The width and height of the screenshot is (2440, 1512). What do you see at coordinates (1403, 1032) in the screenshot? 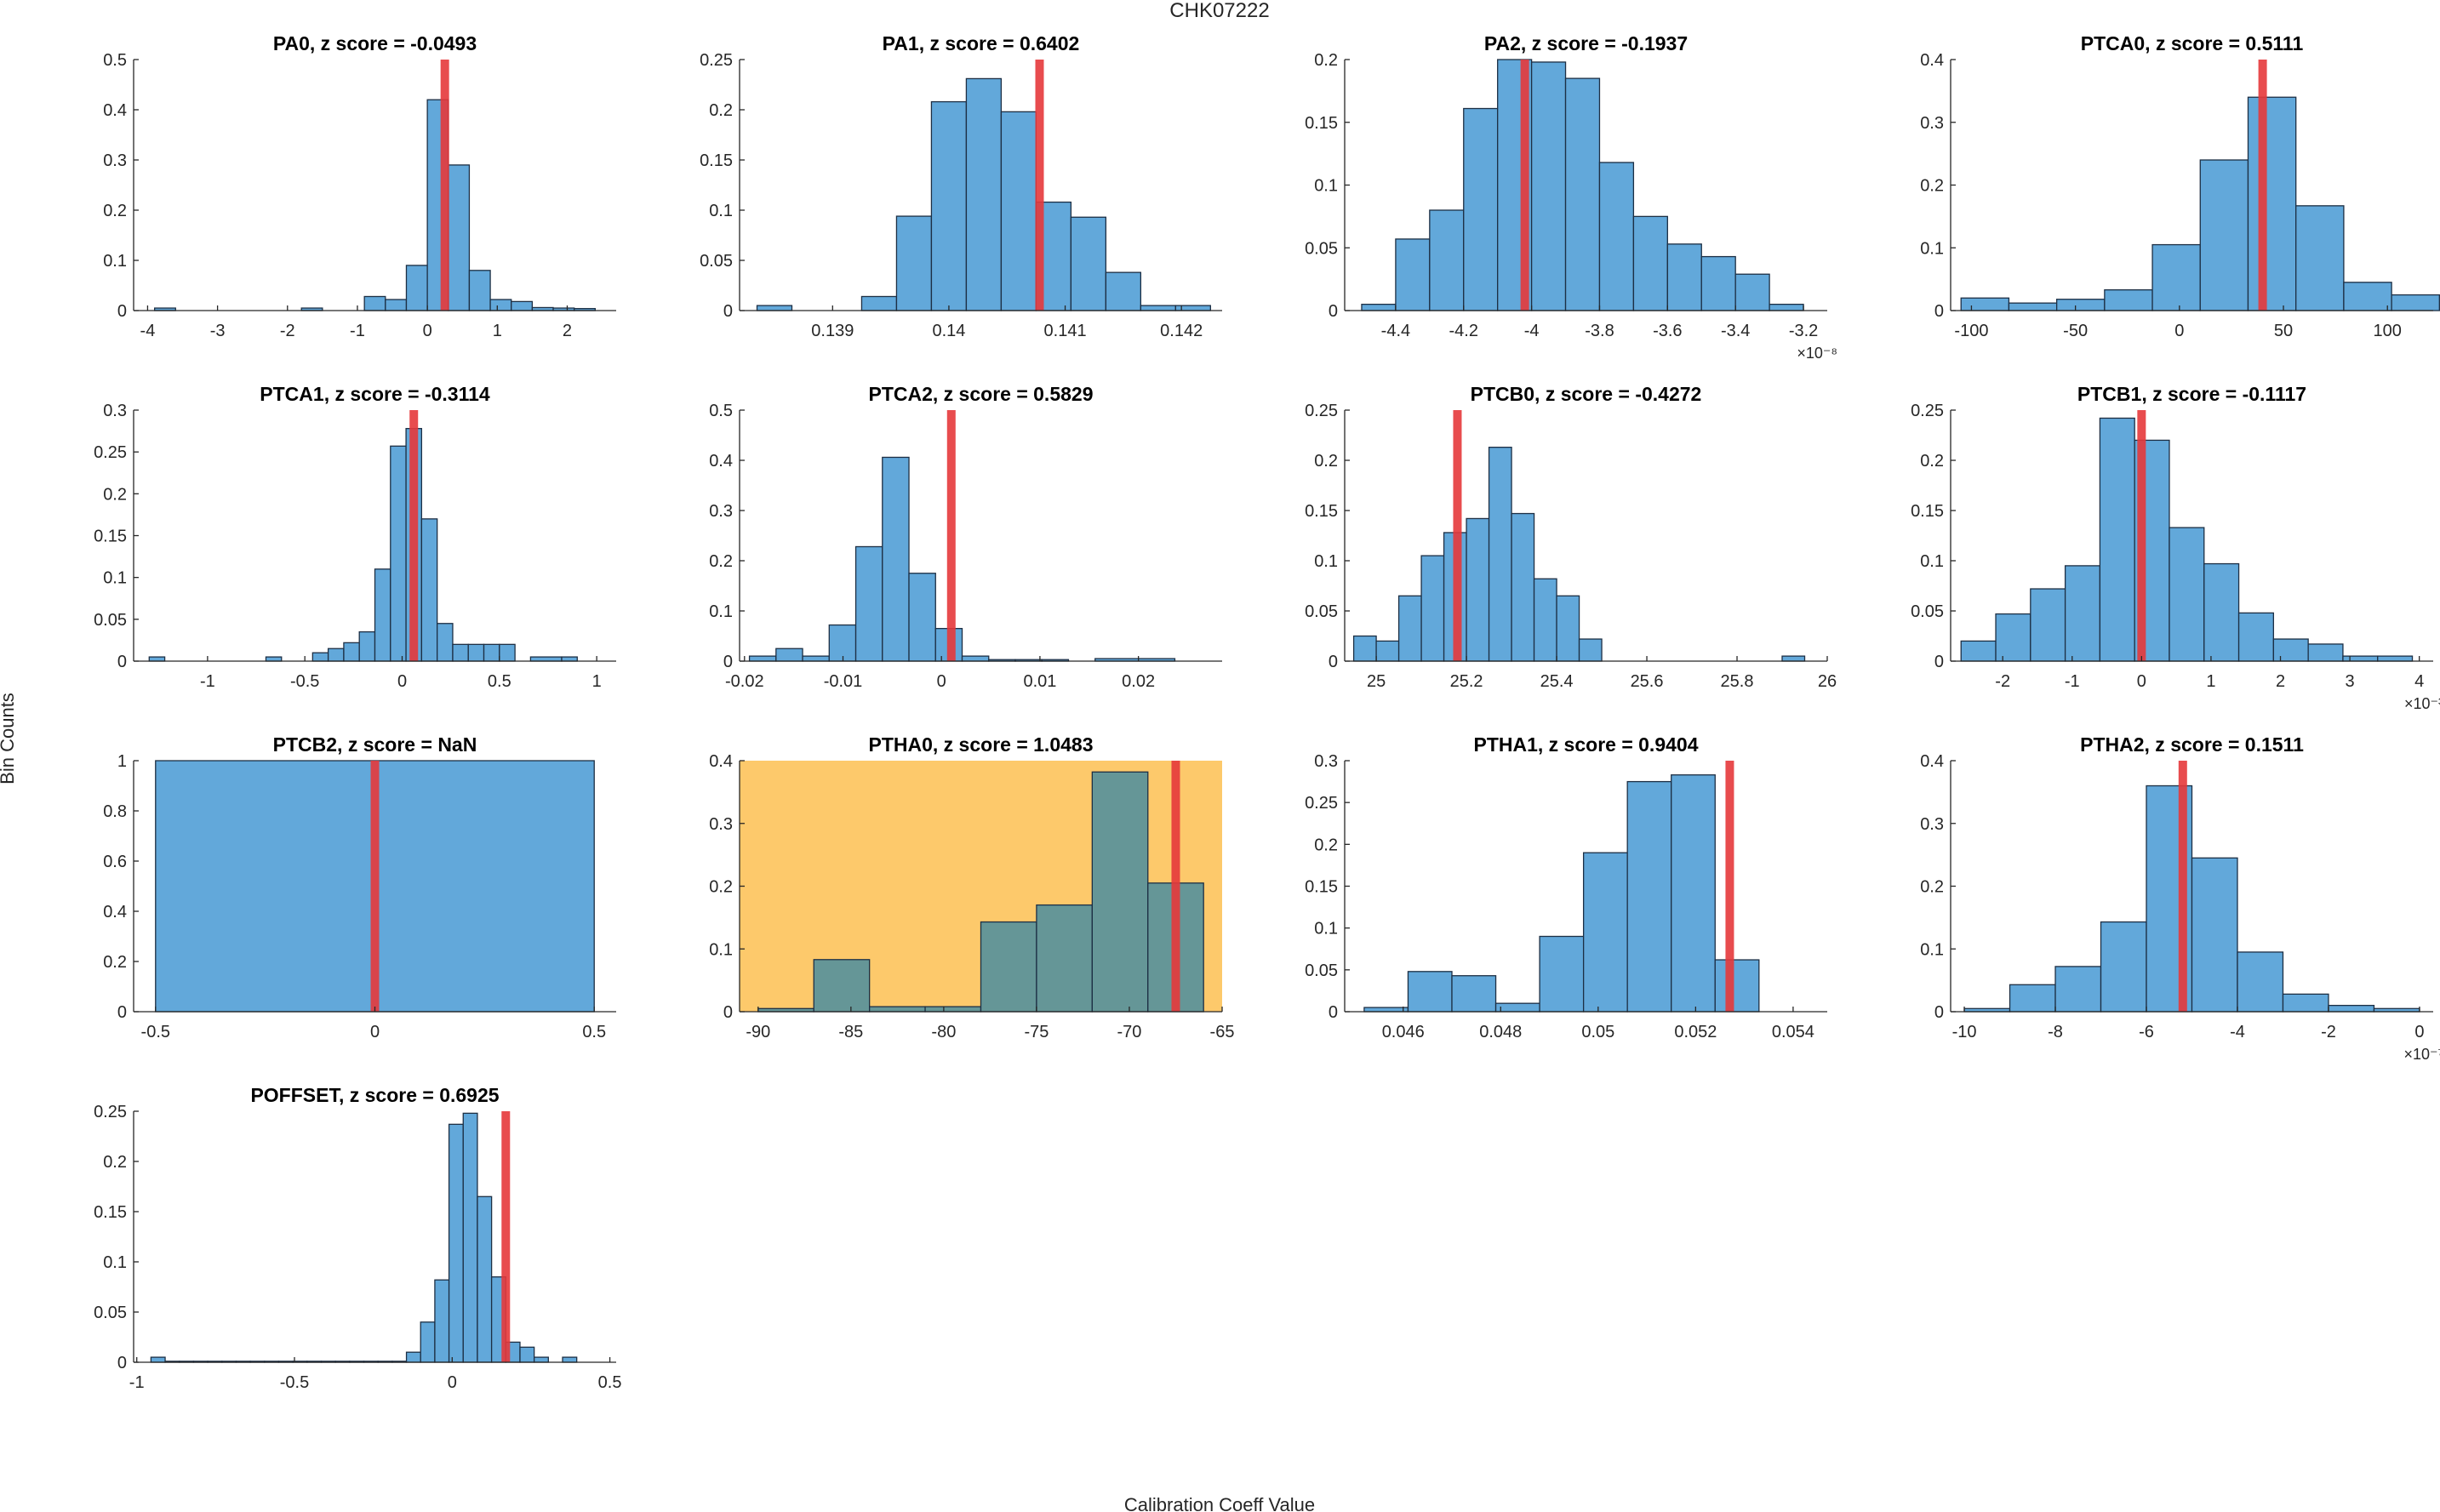
I see `x-tick-label: 0.046` at bounding box center [1403, 1032].